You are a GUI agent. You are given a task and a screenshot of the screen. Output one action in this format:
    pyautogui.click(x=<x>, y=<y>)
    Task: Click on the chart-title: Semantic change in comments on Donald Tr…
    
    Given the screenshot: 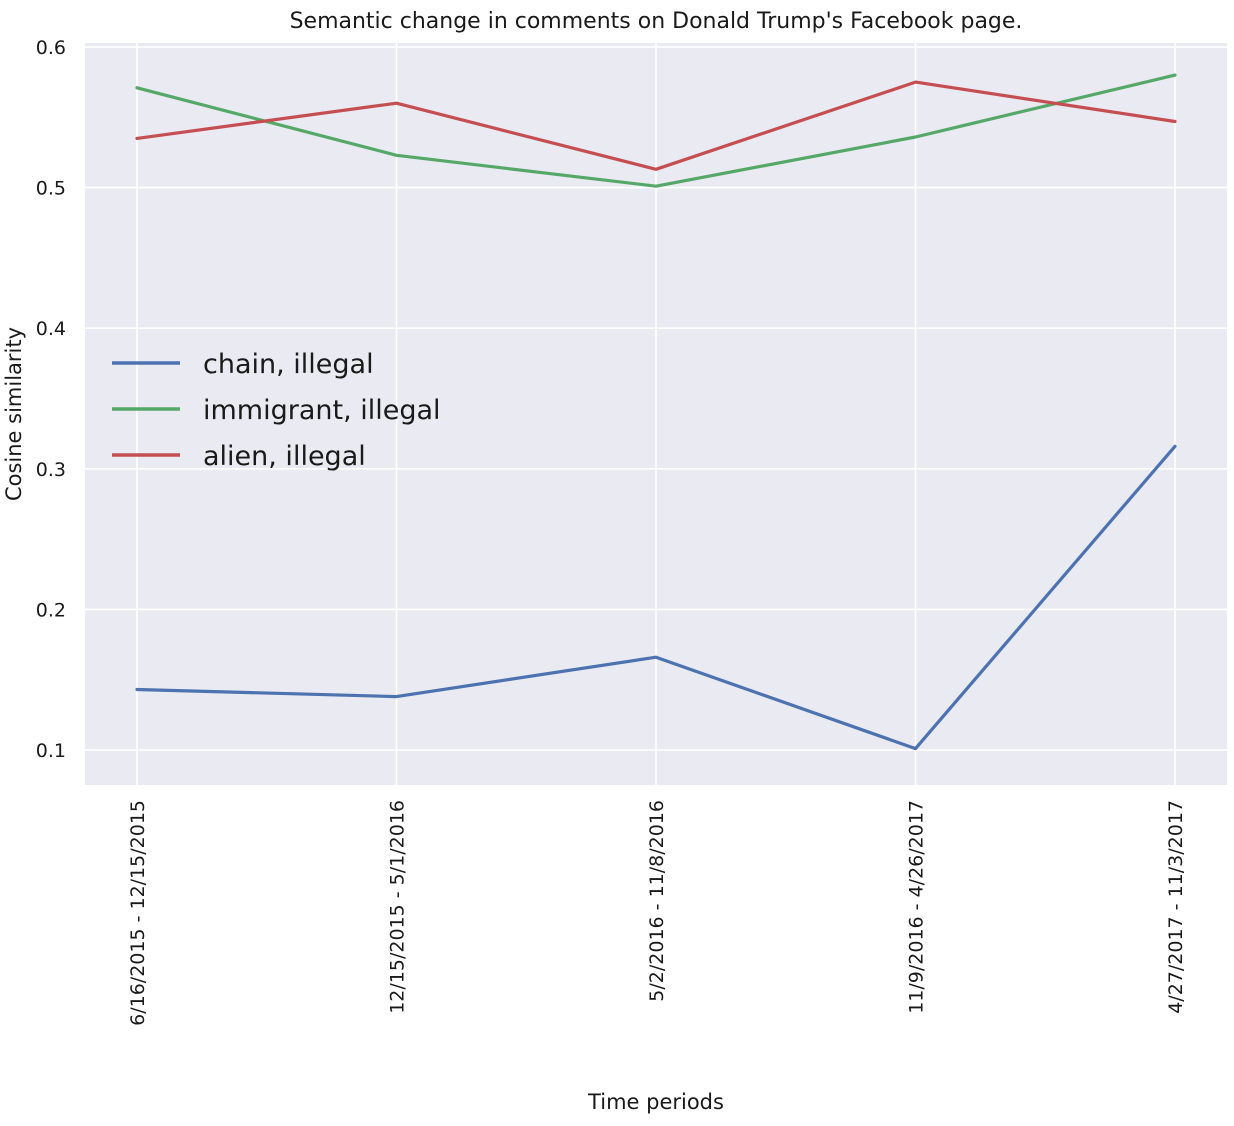 What is the action you would take?
    pyautogui.click(x=656, y=21)
    